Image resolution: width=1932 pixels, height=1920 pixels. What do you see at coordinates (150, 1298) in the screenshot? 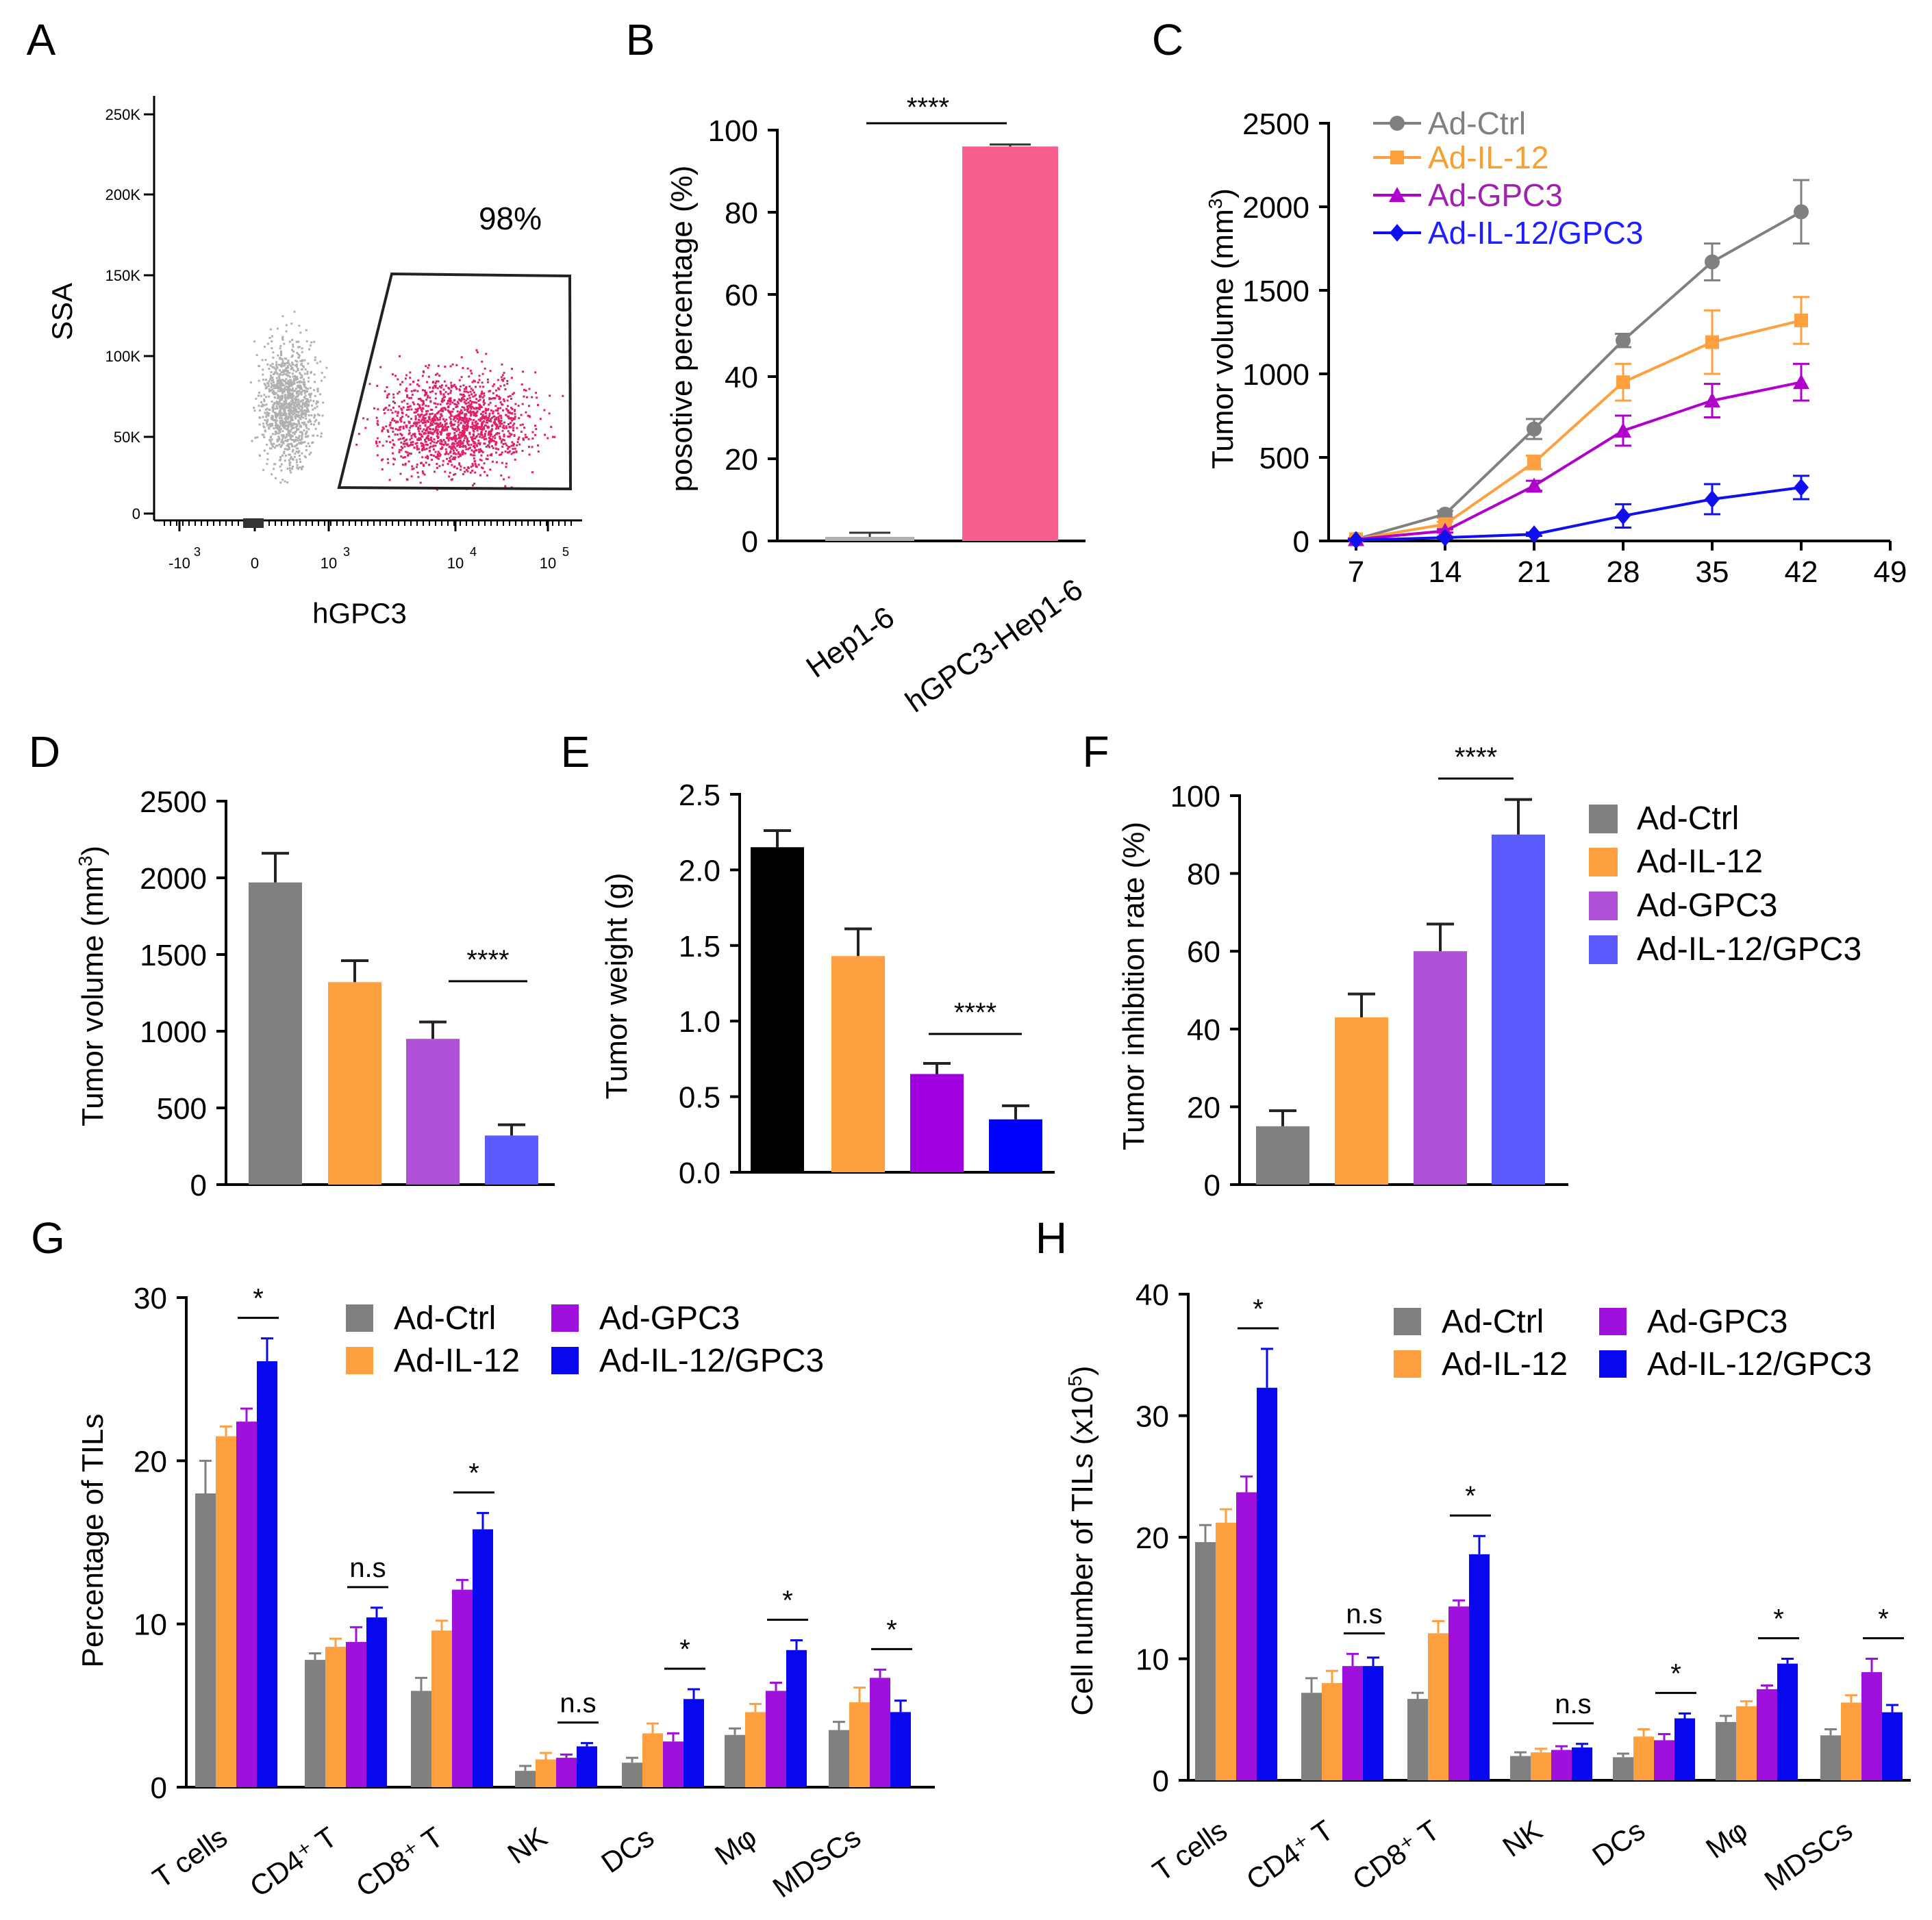
I see `y-tick-label: 30` at bounding box center [150, 1298].